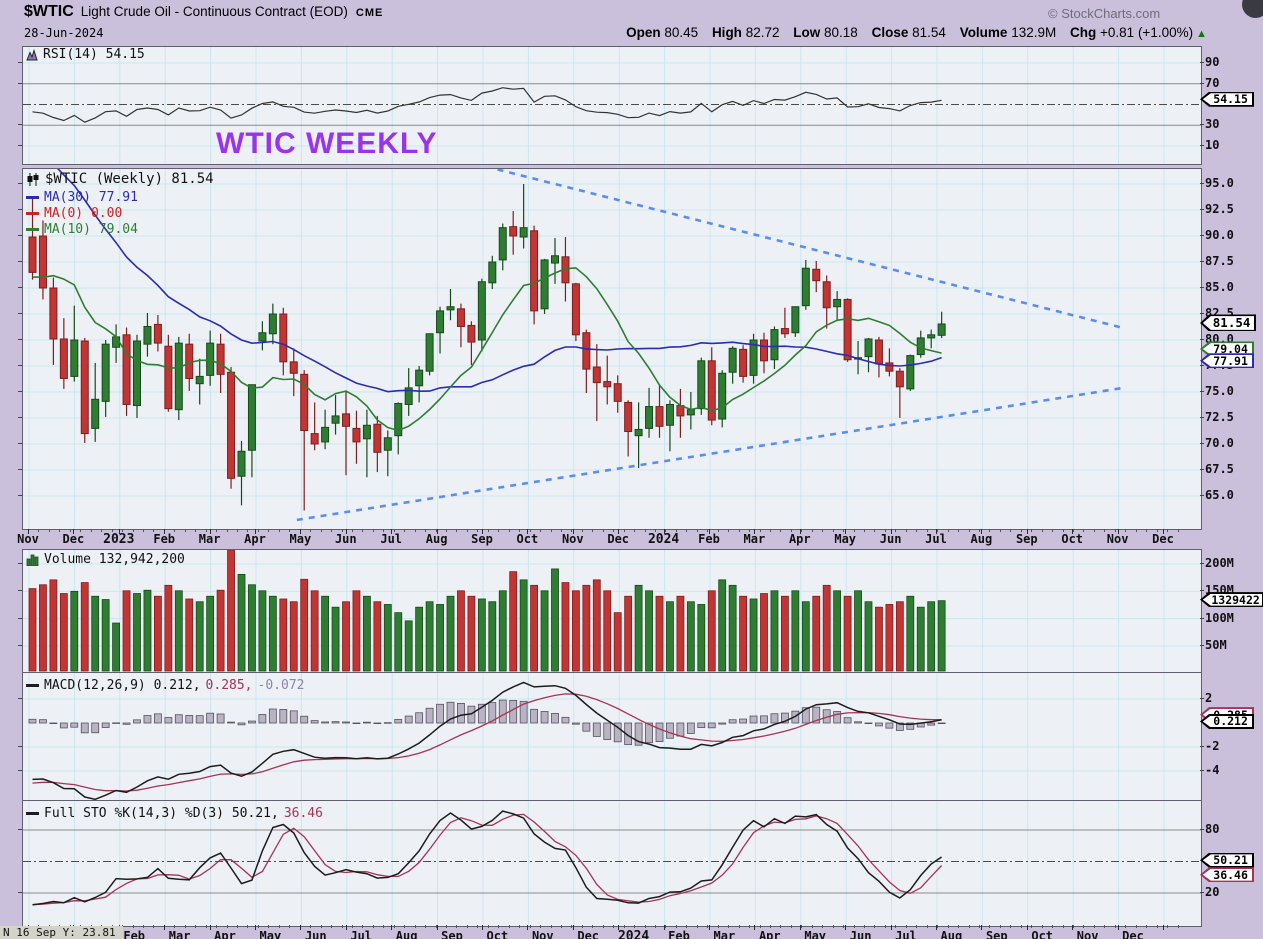  Describe the element at coordinates (32, 213) in the screenshot. I see `ma0-line-swatch` at that location.